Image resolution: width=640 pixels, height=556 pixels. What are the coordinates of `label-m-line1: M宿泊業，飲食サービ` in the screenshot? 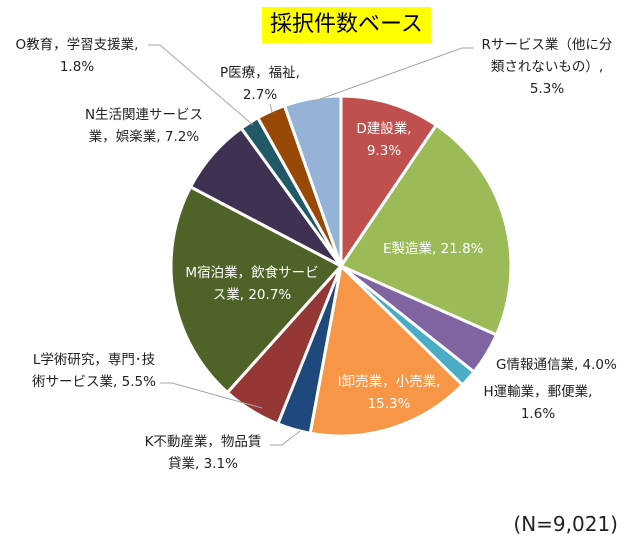 It's located at (252, 273).